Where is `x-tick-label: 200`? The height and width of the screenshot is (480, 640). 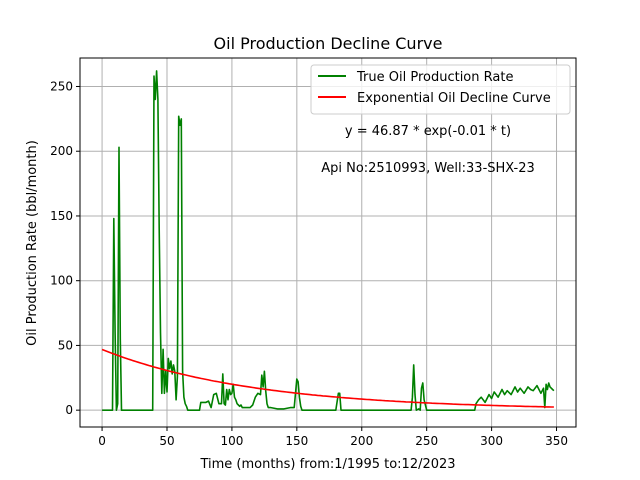
x-tick-label: 200 is located at coordinates (361, 441).